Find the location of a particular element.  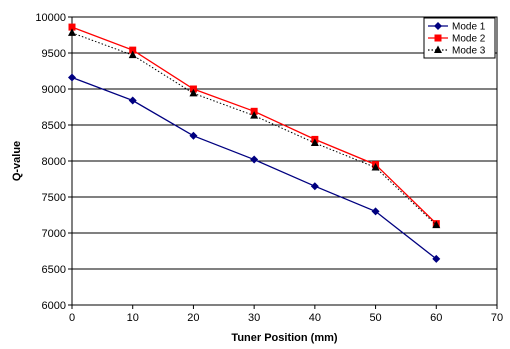

legend-label: Mode 1 is located at coordinates (469, 27).